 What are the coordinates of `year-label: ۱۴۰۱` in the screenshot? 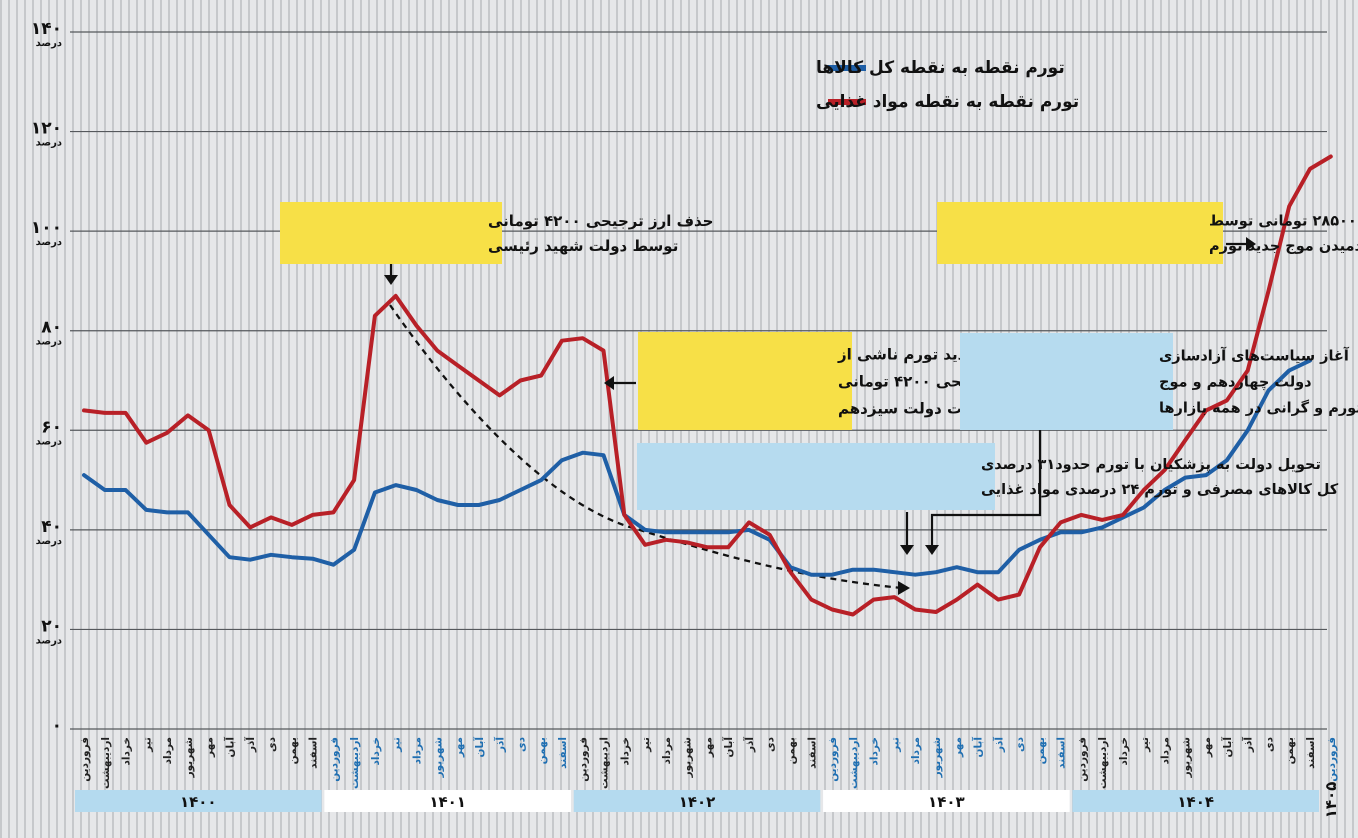 It's located at (447, 802).